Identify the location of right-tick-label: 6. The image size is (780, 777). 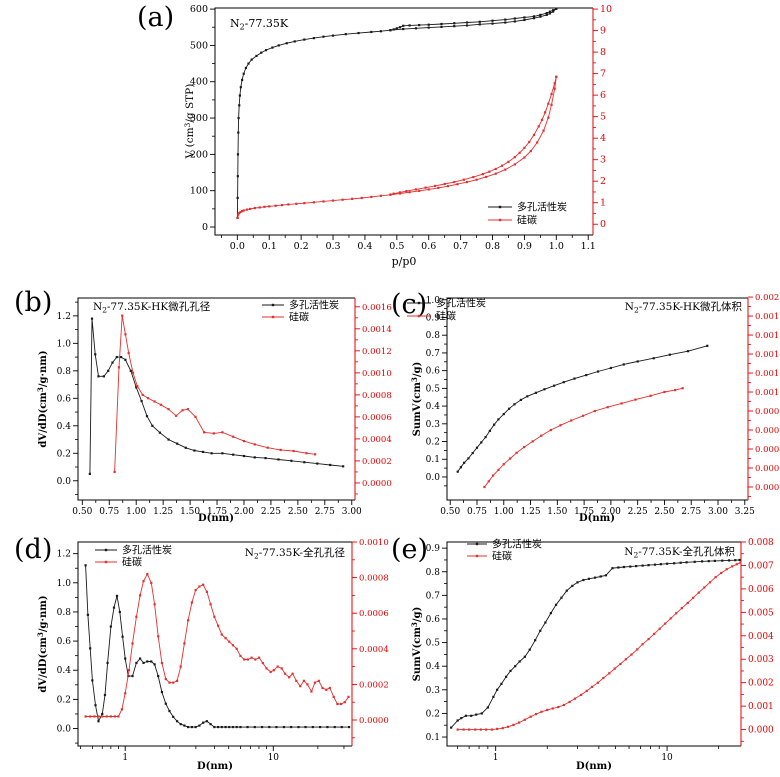
(603, 95).